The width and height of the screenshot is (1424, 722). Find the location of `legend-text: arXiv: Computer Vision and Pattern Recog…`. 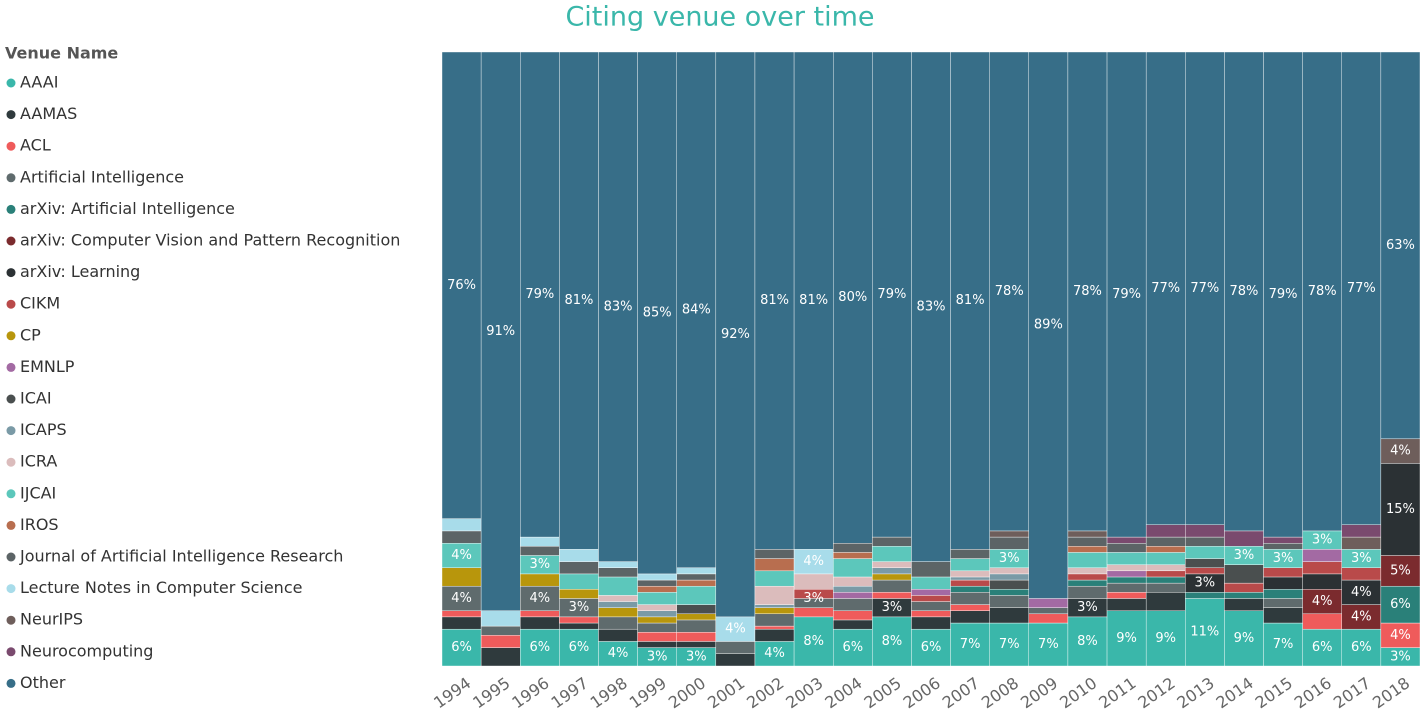

legend-text: arXiv: Computer Vision and Pattern Recog… is located at coordinates (210, 240).